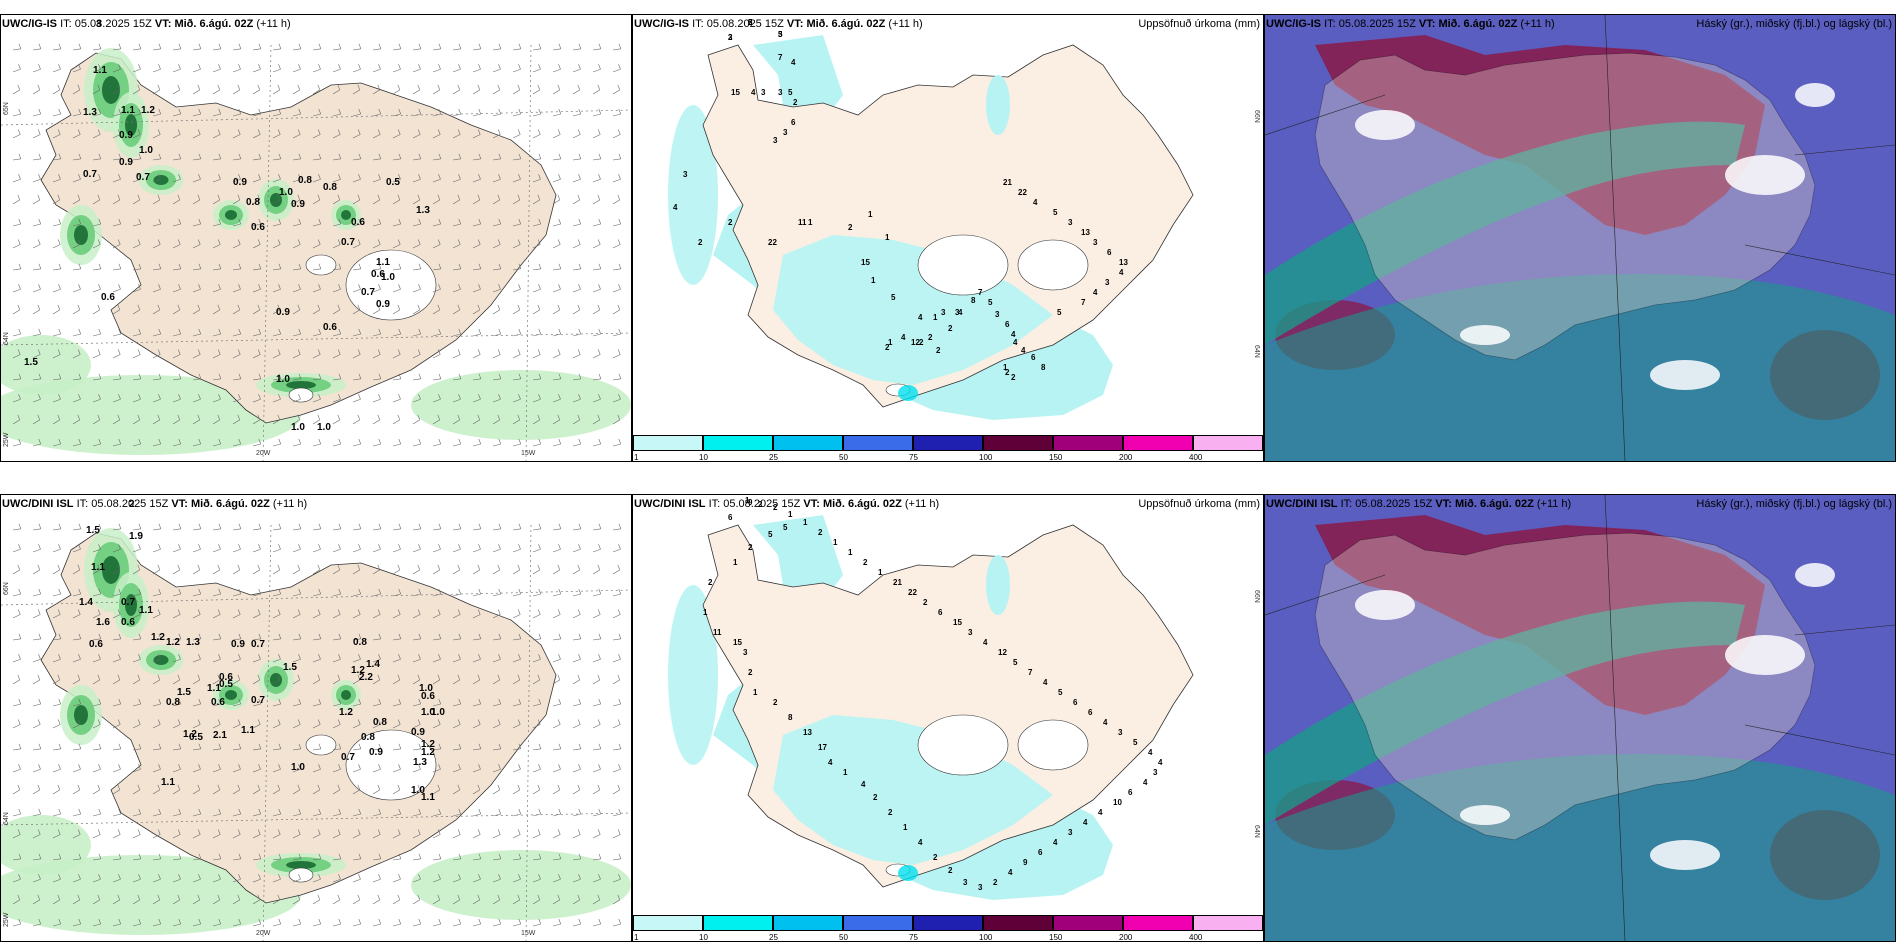 The image size is (1900, 950). What do you see at coordinates (528, 933) in the screenshot?
I see `lon-label: 15W` at bounding box center [528, 933].